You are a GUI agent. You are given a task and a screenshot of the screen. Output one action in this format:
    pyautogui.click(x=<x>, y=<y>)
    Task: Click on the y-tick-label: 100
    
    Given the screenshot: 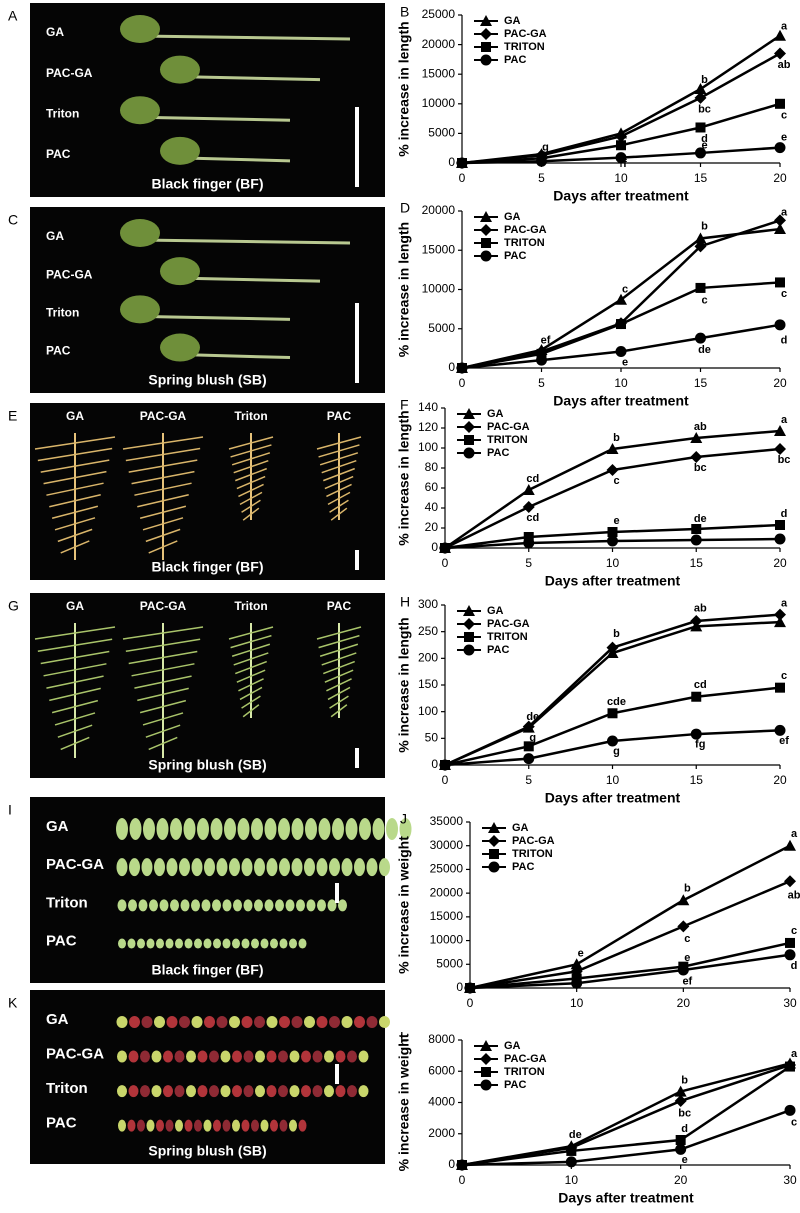 What is the action you would take?
    pyautogui.click(x=428, y=447)
    